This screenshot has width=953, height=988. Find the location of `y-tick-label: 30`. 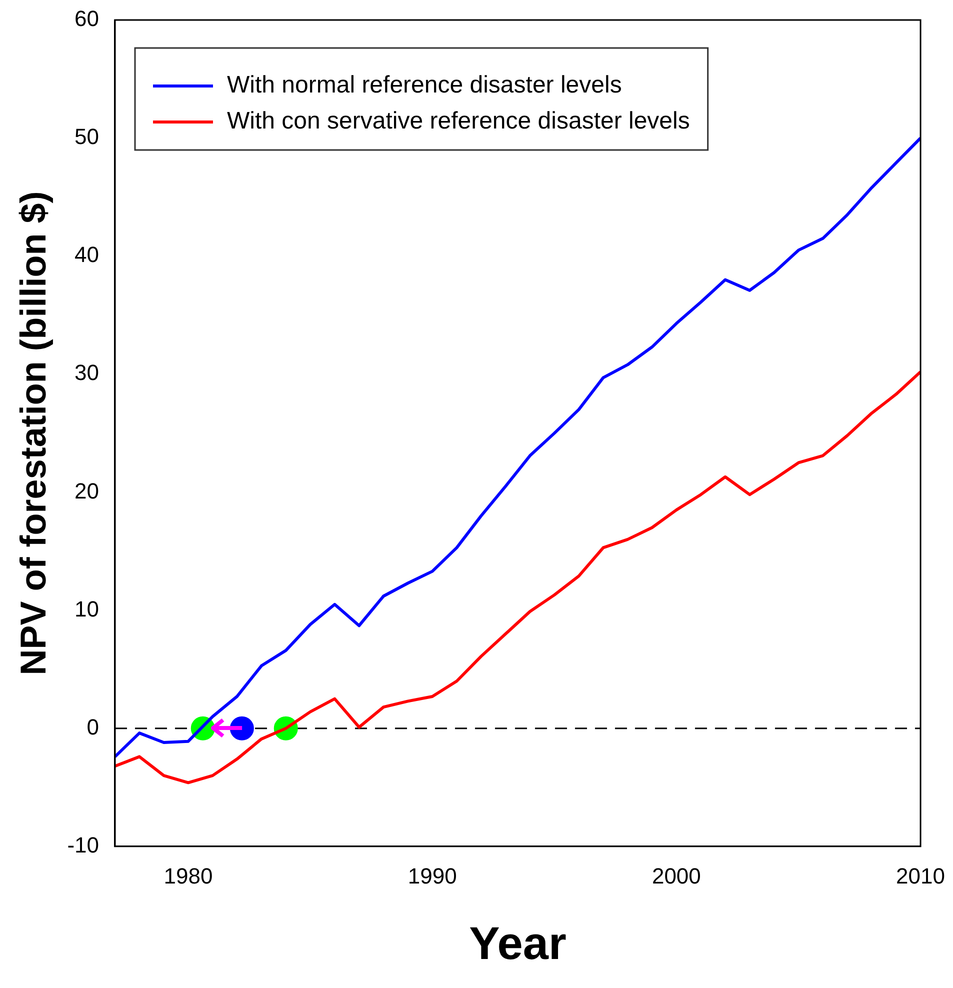

y-tick-label: 30 is located at coordinates (86, 373).